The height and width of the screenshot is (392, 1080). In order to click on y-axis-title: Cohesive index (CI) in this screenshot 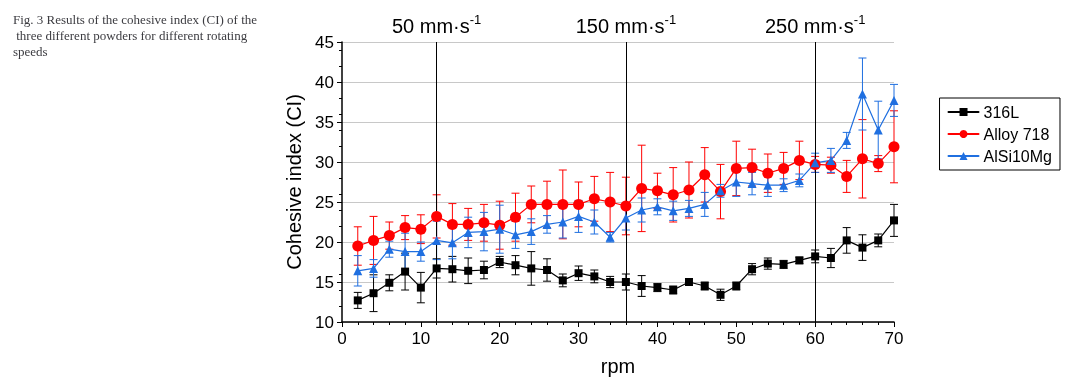, I will do `click(294, 182)`.